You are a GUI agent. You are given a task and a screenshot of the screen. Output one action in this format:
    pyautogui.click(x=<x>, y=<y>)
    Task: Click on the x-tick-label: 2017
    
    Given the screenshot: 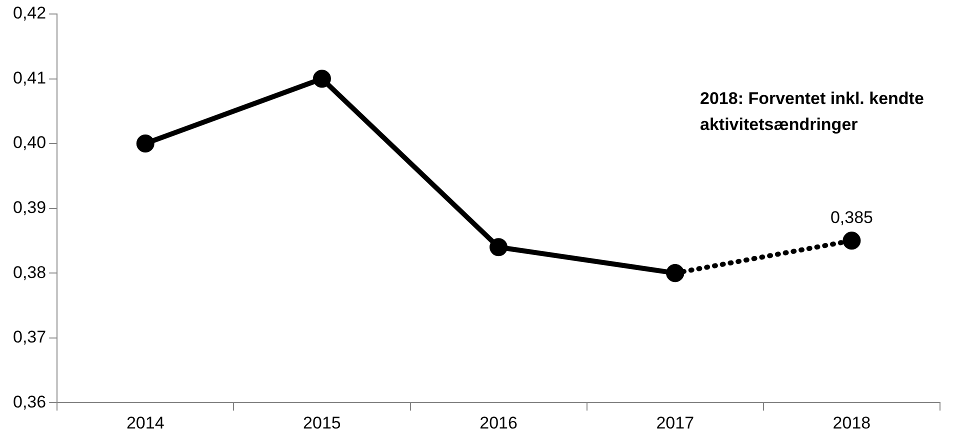 What is the action you would take?
    pyautogui.click(x=675, y=422)
    